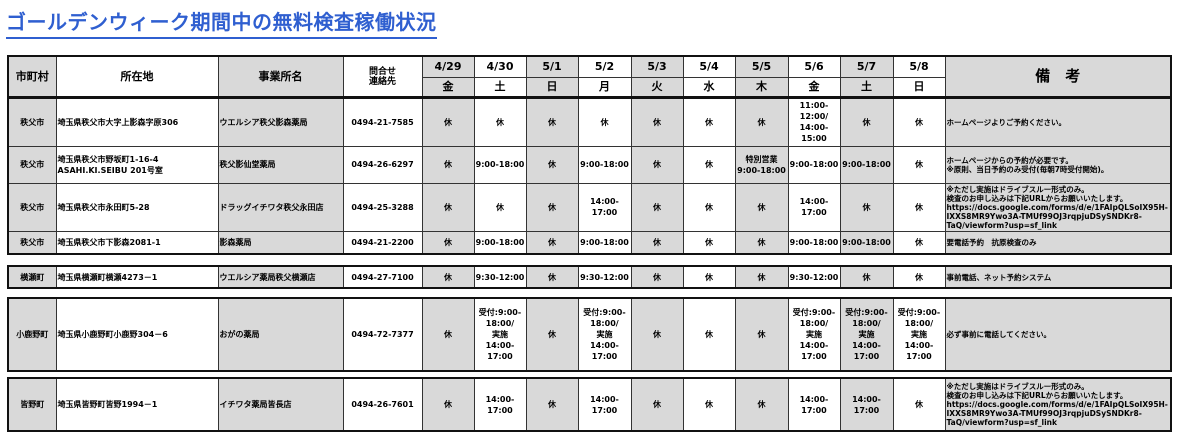 Image resolution: width=1177 pixels, height=437 pixels. What do you see at coordinates (657, 87) in the screenshot?
I see `header-weekday: 火` at bounding box center [657, 87].